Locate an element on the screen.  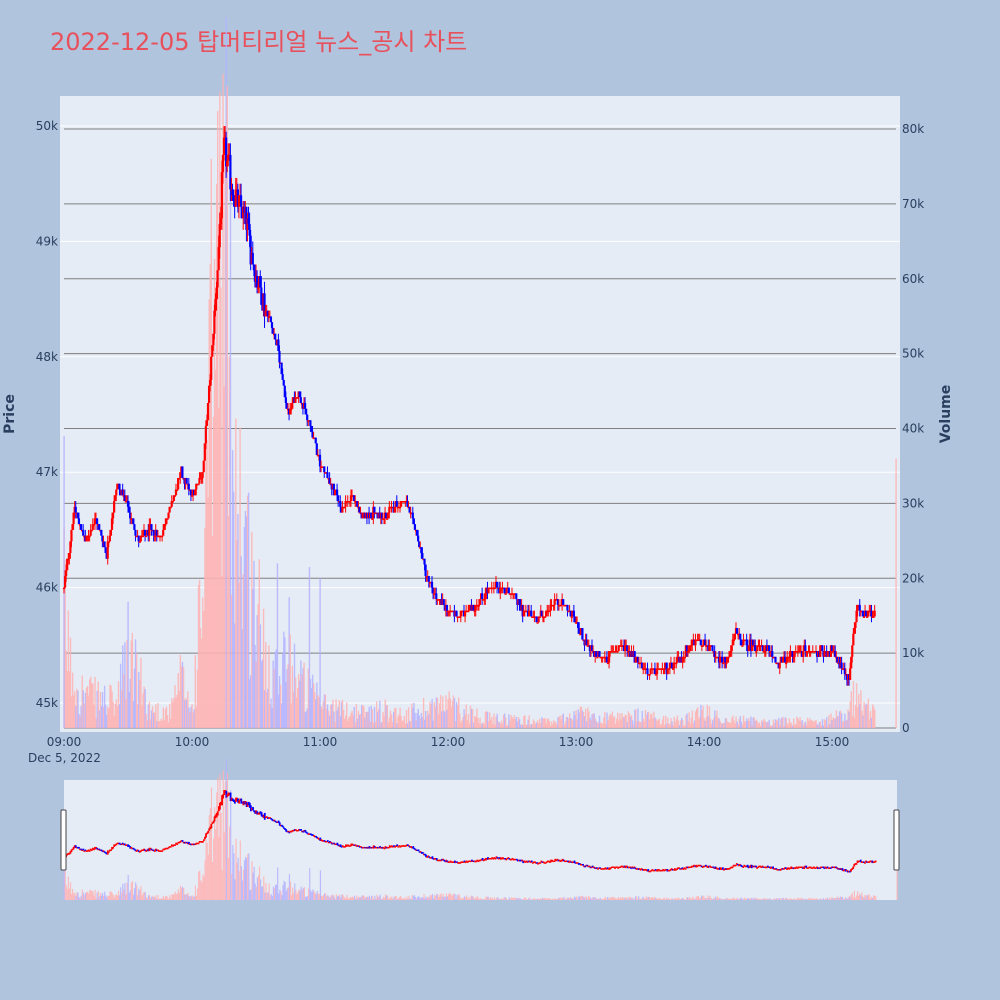
volume-tick-label: 0 is located at coordinates (906, 728).